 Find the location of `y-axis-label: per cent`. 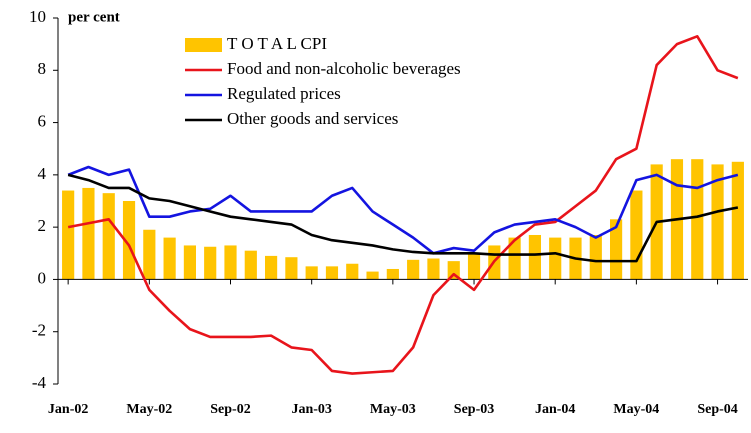

y-axis-label: per cent is located at coordinates (94, 17).